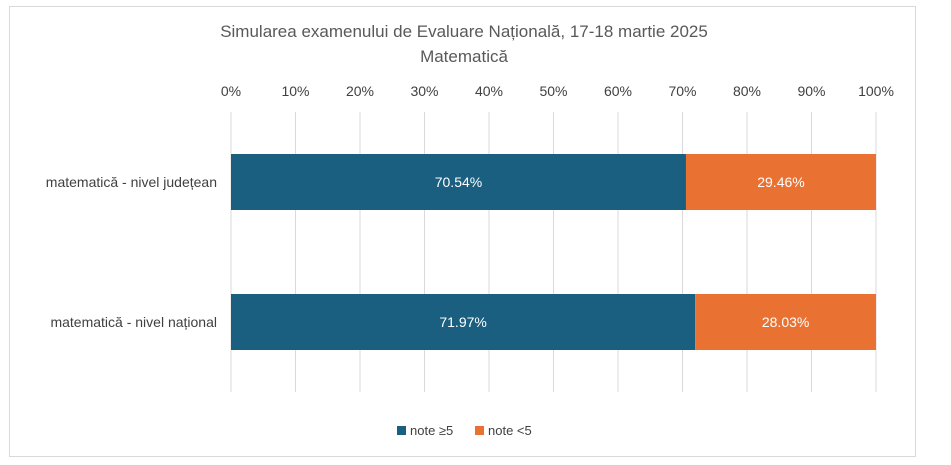 The height and width of the screenshot is (465, 951). I want to click on data-label: 28.03%, so click(785, 322).